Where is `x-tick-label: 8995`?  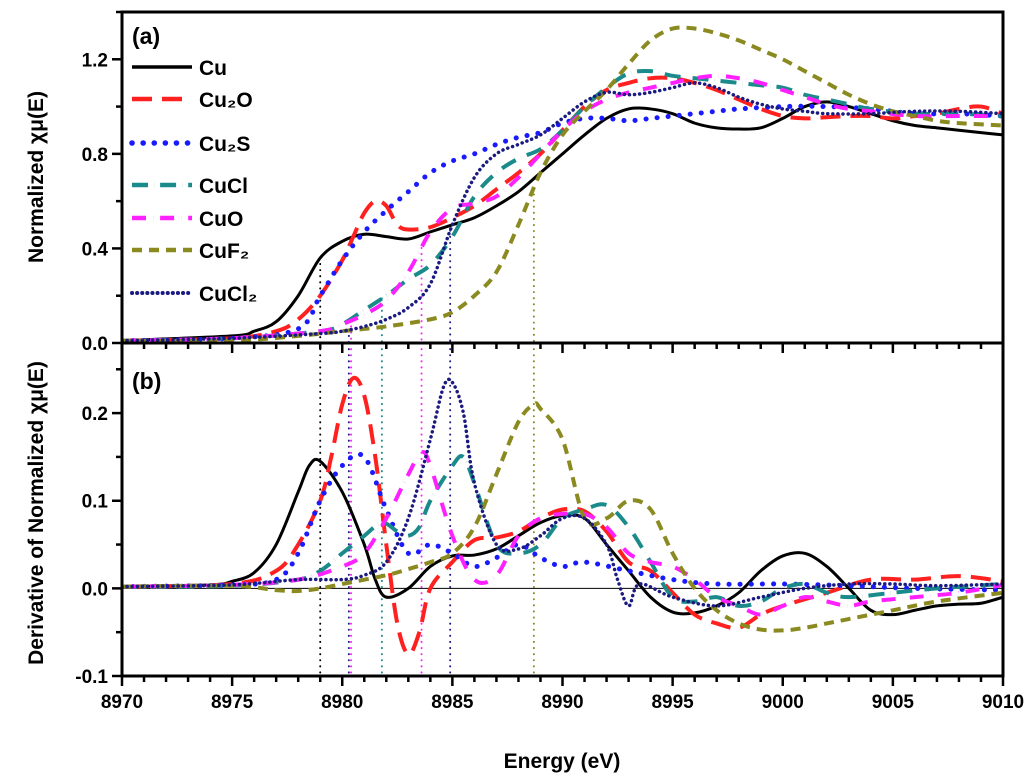 x-tick-label: 8995 is located at coordinates (672, 702).